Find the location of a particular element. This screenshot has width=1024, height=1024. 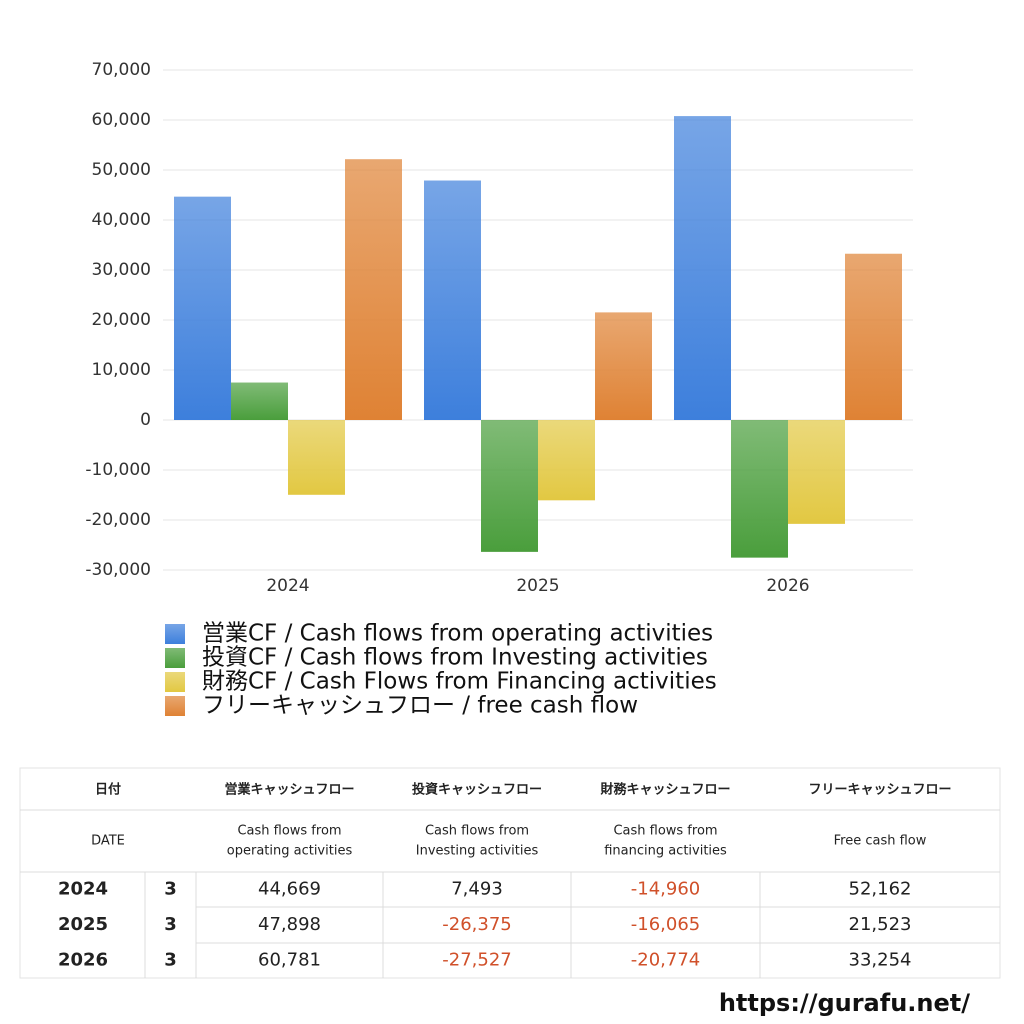

table-header: 財務キャッシュフロー is located at coordinates (664, 790).